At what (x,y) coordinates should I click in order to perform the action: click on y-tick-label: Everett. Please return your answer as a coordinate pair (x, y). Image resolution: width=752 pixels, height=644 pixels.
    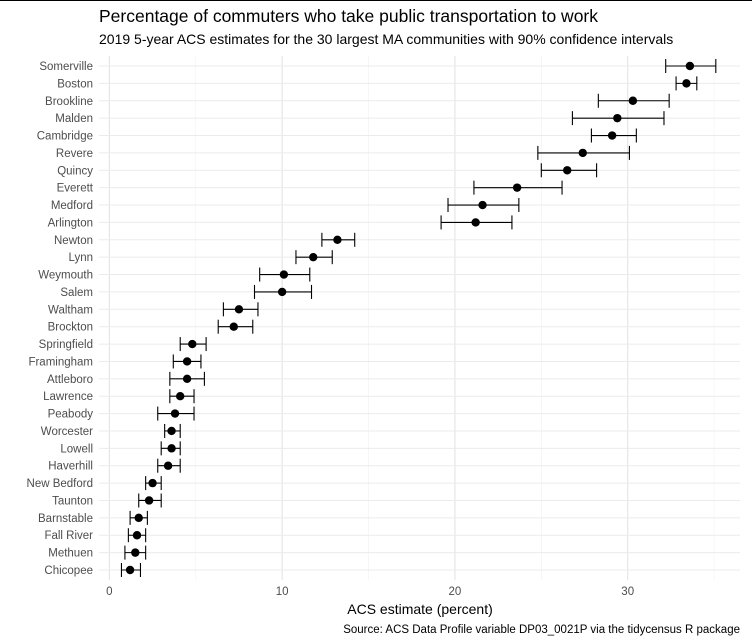
    Looking at the image, I should click on (75, 189).